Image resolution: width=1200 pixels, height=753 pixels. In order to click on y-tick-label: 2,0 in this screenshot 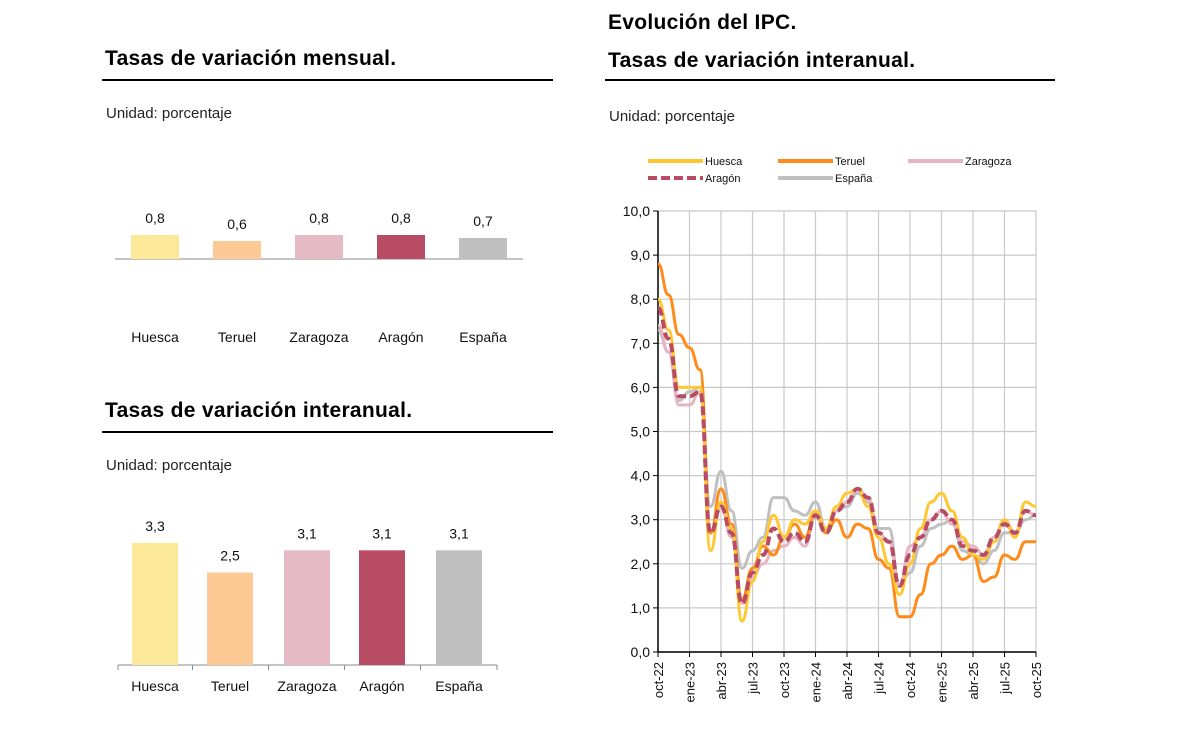, I will do `click(641, 564)`.